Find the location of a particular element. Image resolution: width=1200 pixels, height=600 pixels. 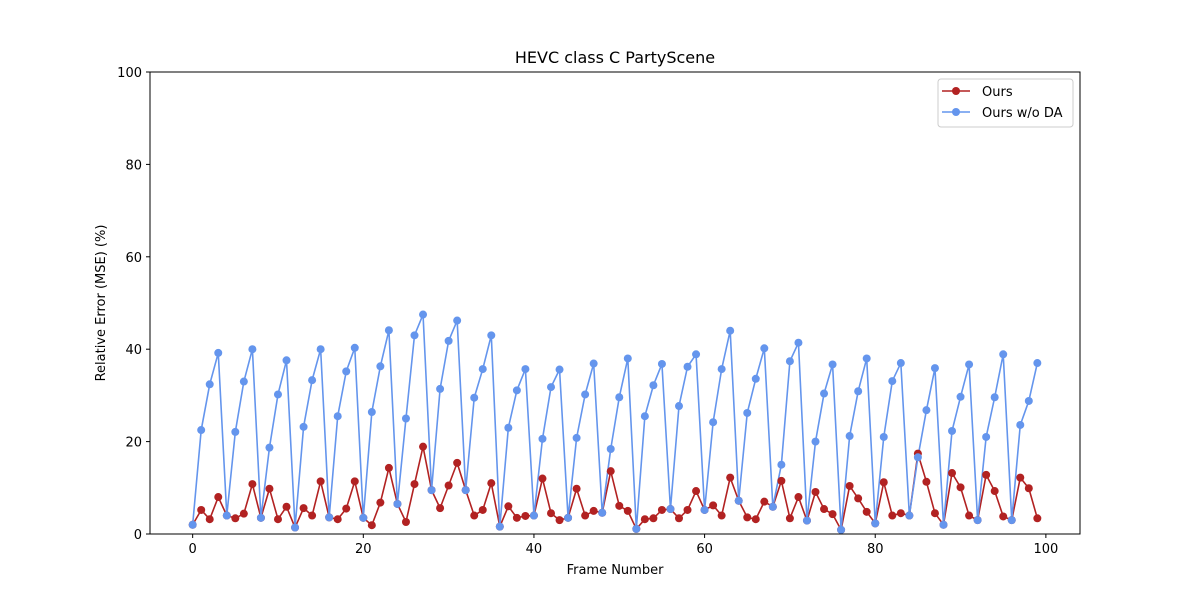

x-axis-ticks: 0 20 40 60 80 100 is located at coordinates (623, 545).